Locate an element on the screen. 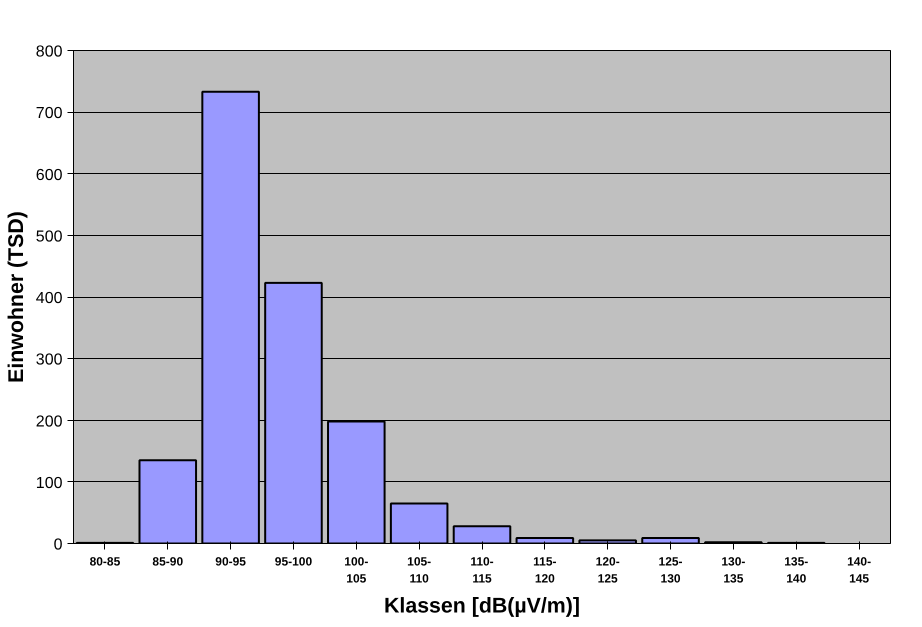 This screenshot has height=627, width=922. x-tick-label: 115- 120 is located at coordinates (545, 570).